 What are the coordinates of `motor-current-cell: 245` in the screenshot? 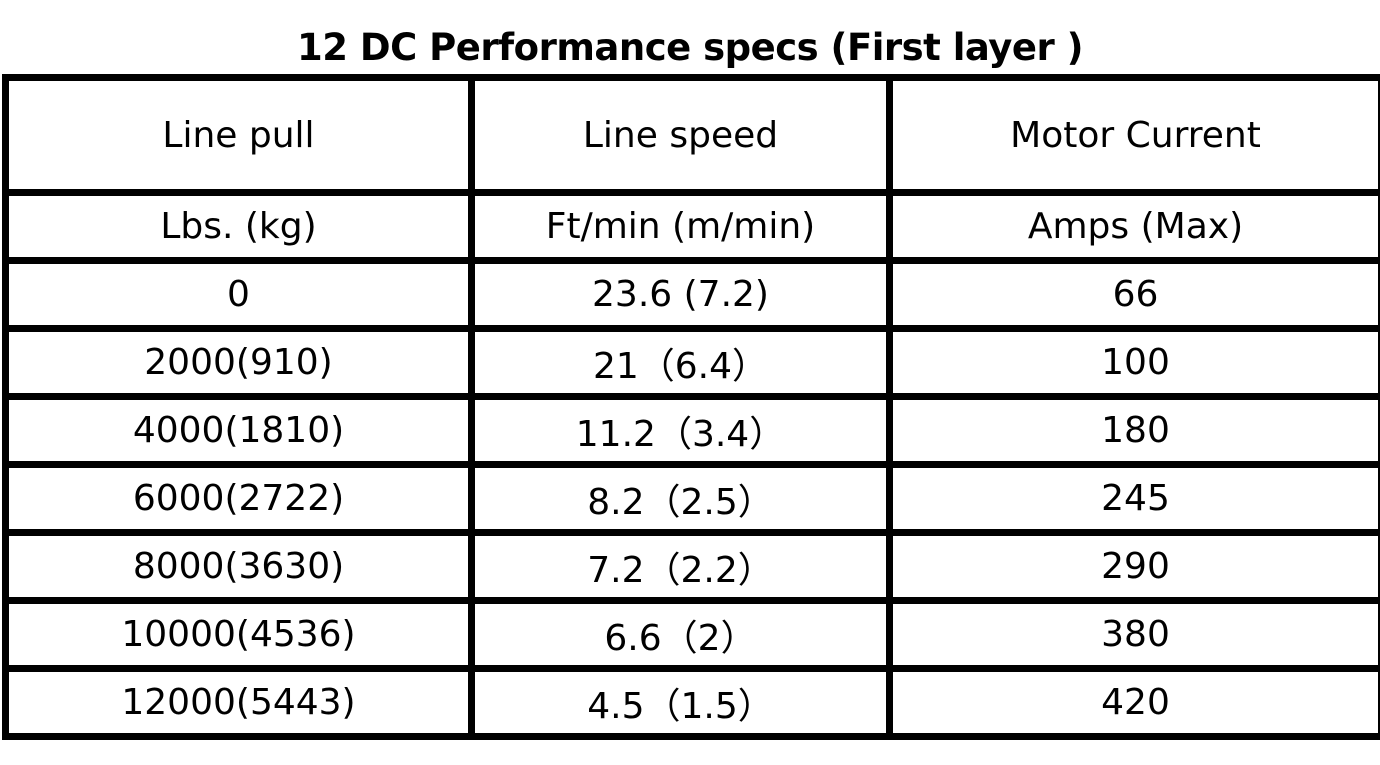 It's located at (1133, 498).